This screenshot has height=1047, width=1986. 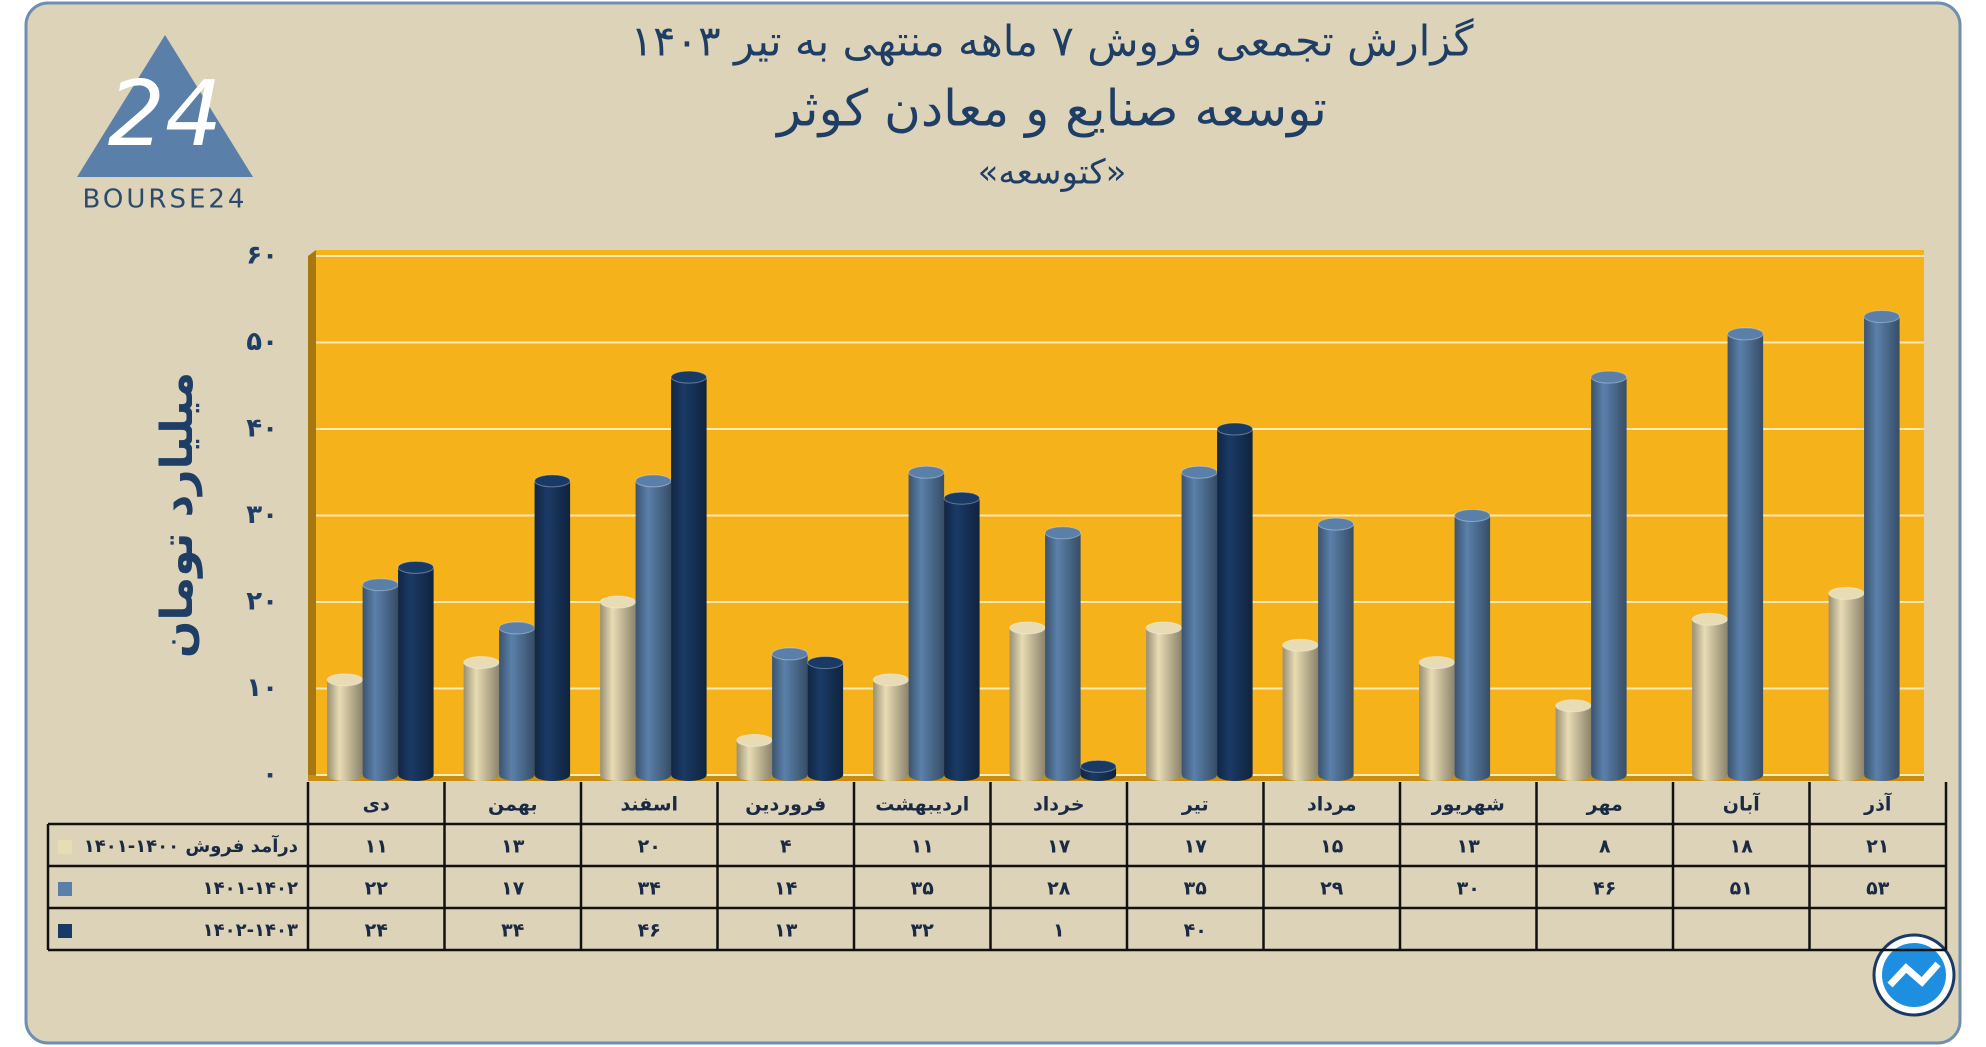 What do you see at coordinates (1332, 889) in the screenshot?
I see `value-label: ۲۹` at bounding box center [1332, 889].